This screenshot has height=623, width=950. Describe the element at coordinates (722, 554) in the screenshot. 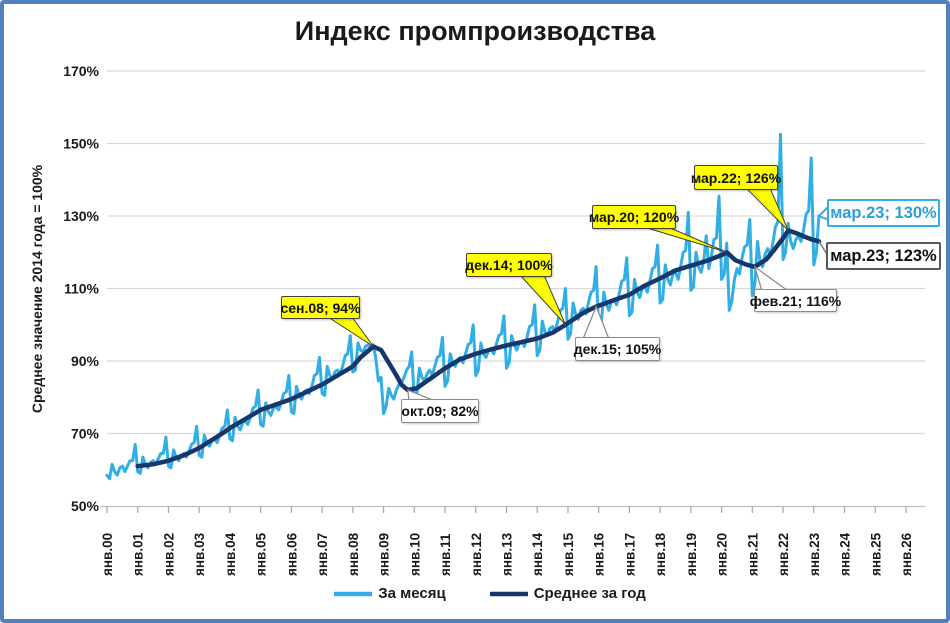

I see `x-tick-label: янв.20` at that location.